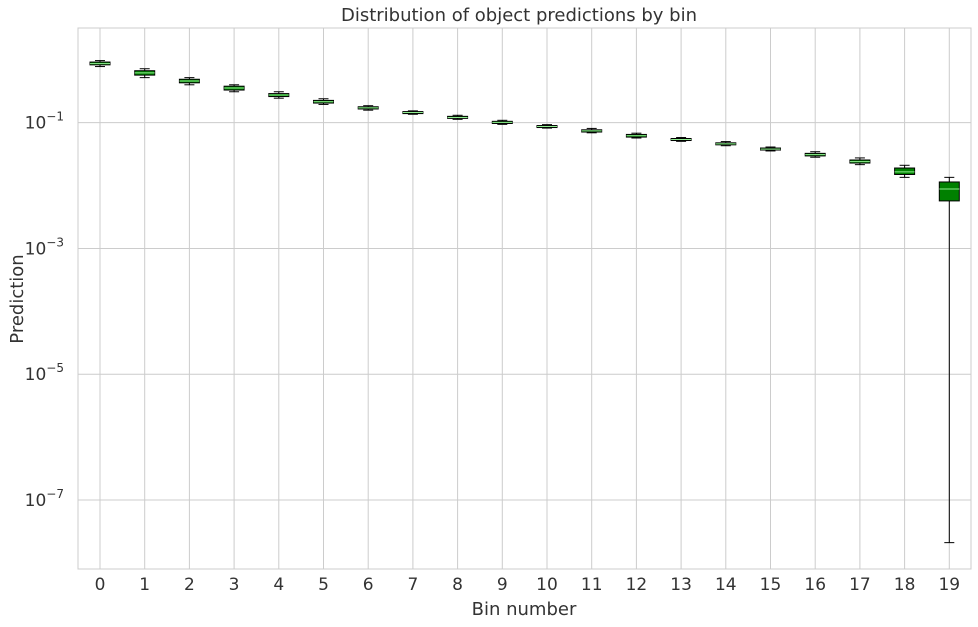  Describe the element at coordinates (278, 585) in the screenshot. I see `x-tick-label: 4` at that location.